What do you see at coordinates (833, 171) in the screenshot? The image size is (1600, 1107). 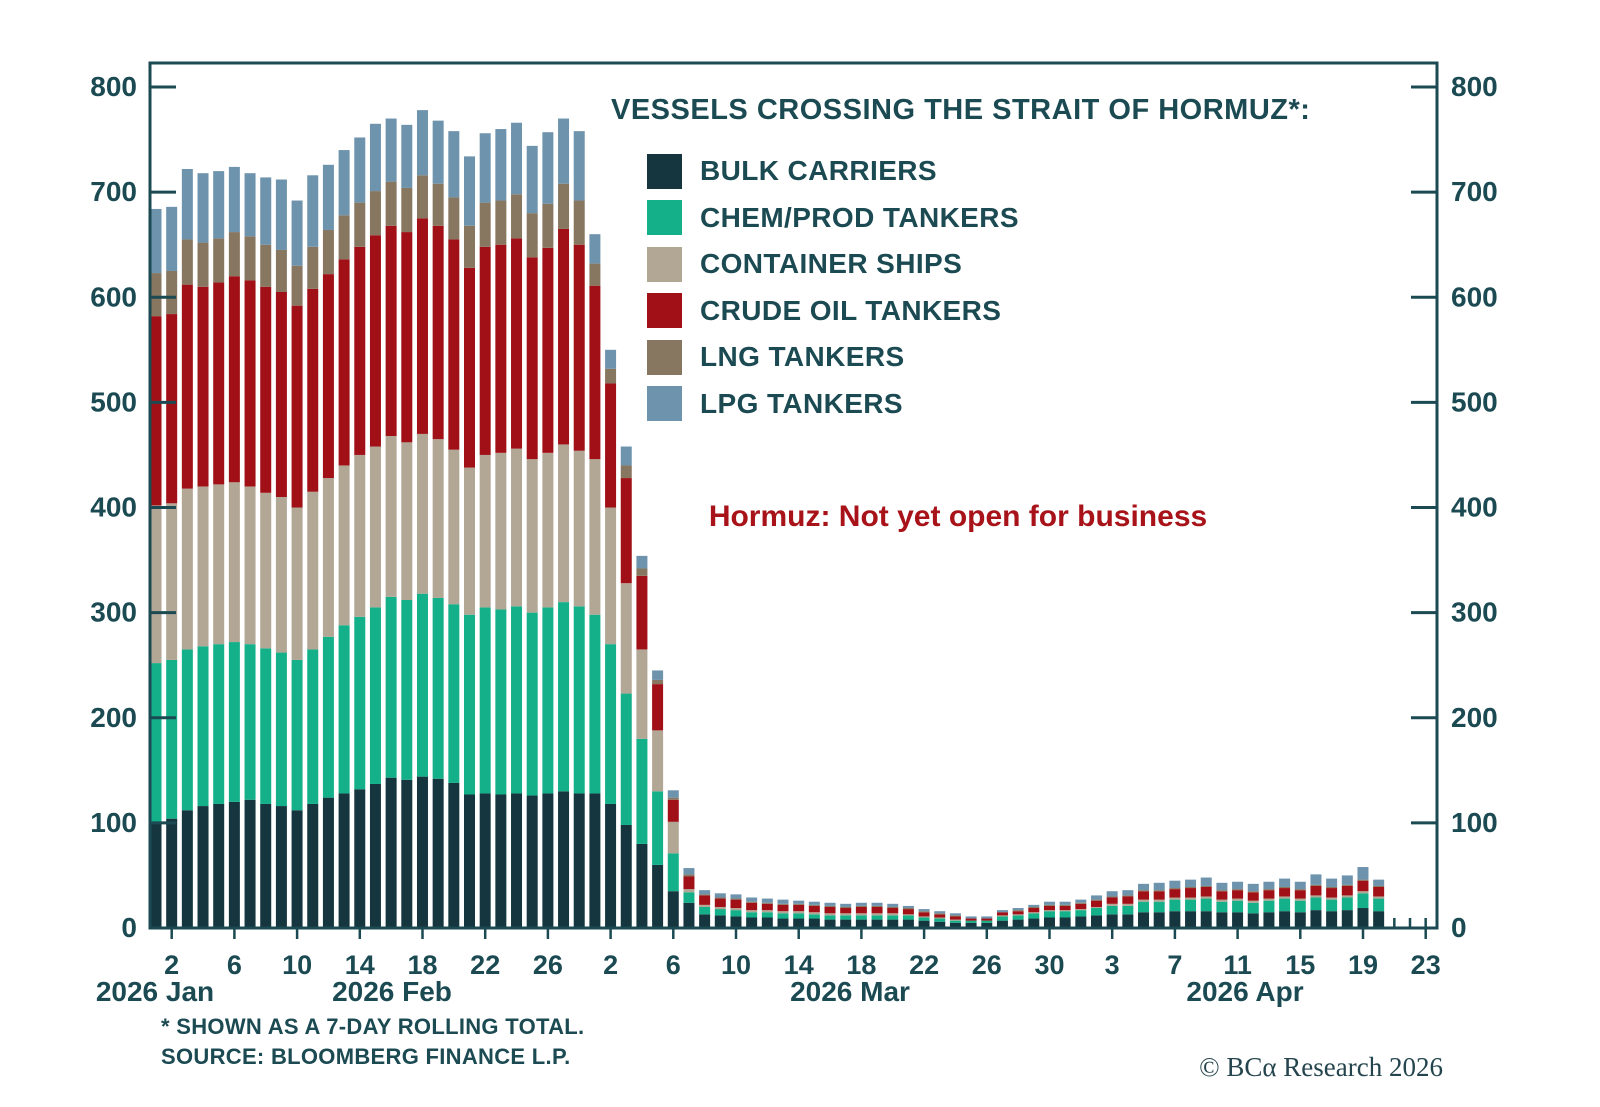 I see `legend-item: BULK CARRIERS` at bounding box center [833, 171].